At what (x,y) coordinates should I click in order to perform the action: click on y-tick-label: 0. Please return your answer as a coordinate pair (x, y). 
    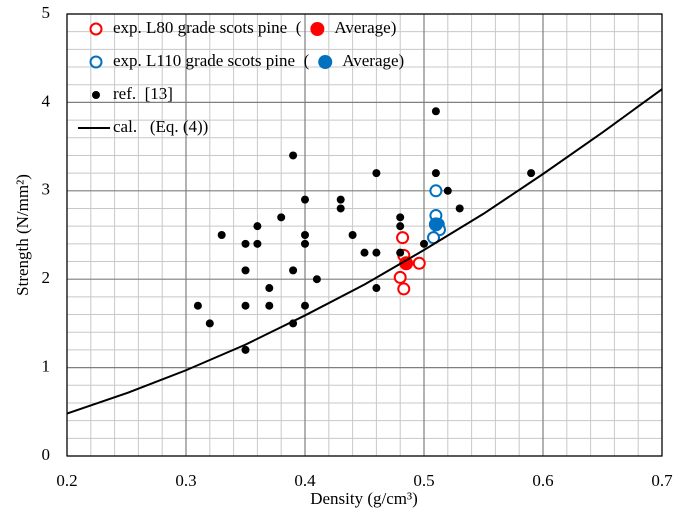
    Looking at the image, I should click on (46, 454).